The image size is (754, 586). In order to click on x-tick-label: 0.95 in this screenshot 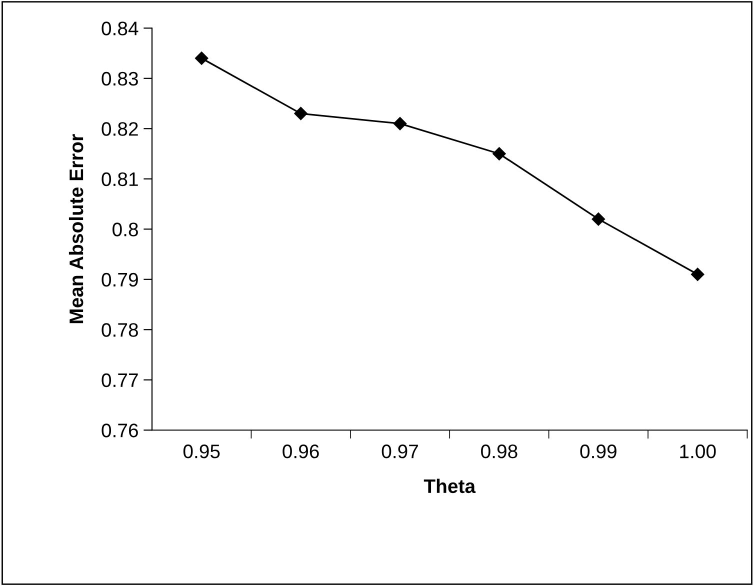, I will do `click(201, 451)`.